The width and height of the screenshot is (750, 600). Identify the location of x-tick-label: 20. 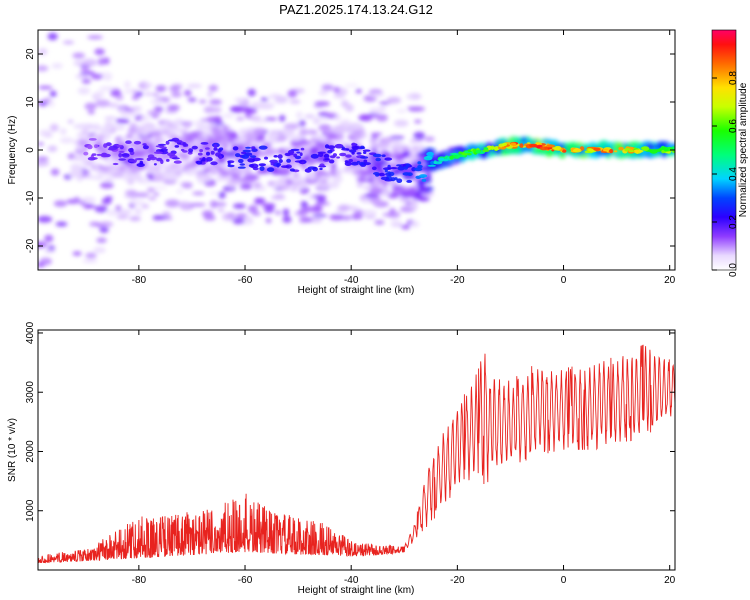
(670, 280).